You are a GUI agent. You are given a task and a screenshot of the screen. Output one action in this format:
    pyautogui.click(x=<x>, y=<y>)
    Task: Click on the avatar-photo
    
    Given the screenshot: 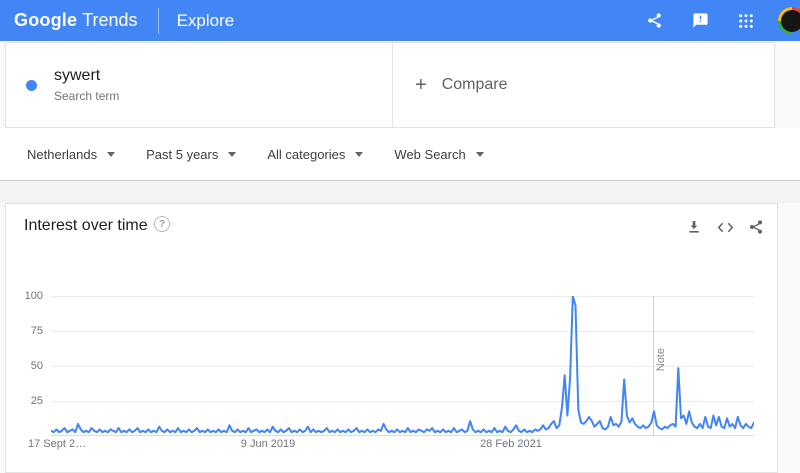 What is the action you would take?
    pyautogui.click(x=790, y=20)
    